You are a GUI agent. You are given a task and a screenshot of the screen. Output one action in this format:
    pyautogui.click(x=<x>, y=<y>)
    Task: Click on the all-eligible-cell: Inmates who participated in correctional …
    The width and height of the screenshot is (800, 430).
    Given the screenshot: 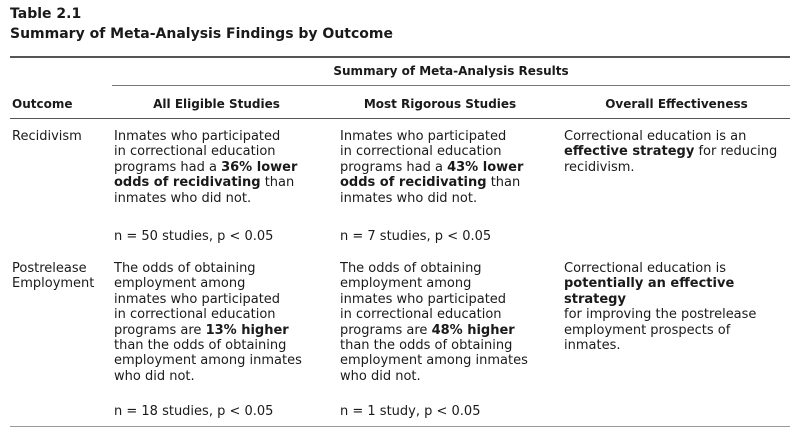 What is the action you would take?
    pyautogui.click(x=216, y=167)
    